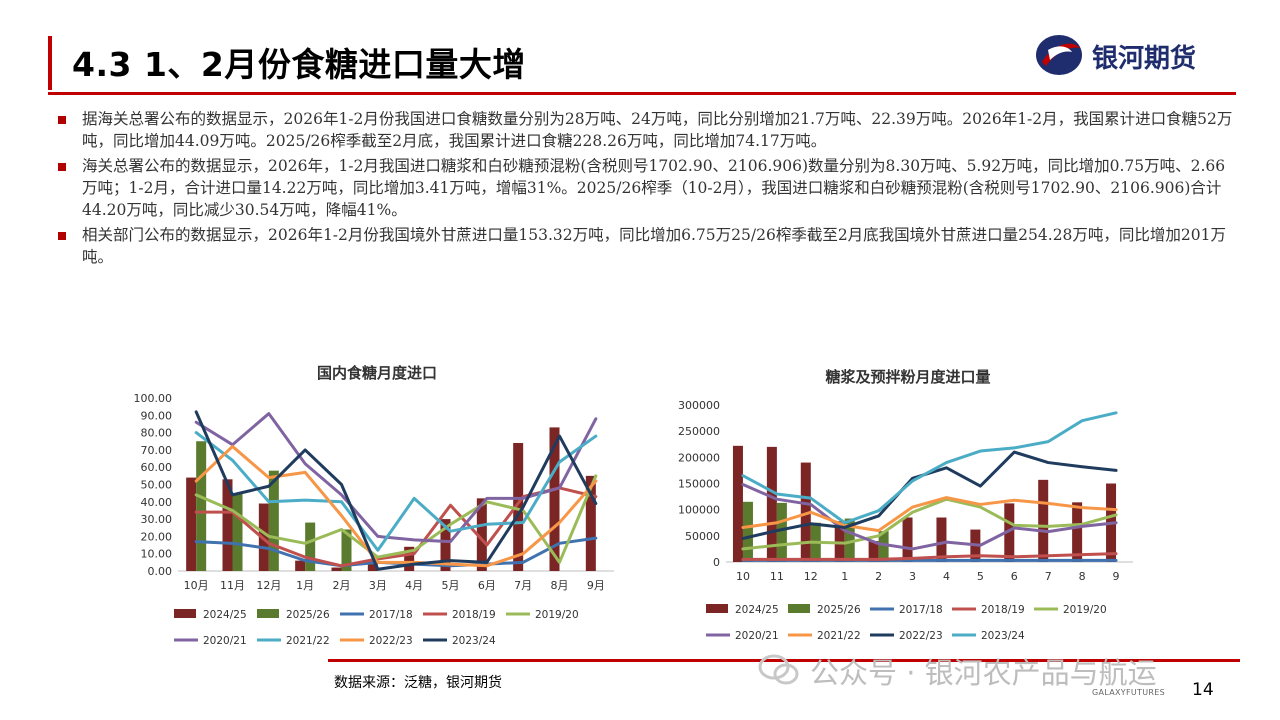 This screenshot has height=720, width=1280. I want to click on y-tick-label: 0, so click(716, 562).